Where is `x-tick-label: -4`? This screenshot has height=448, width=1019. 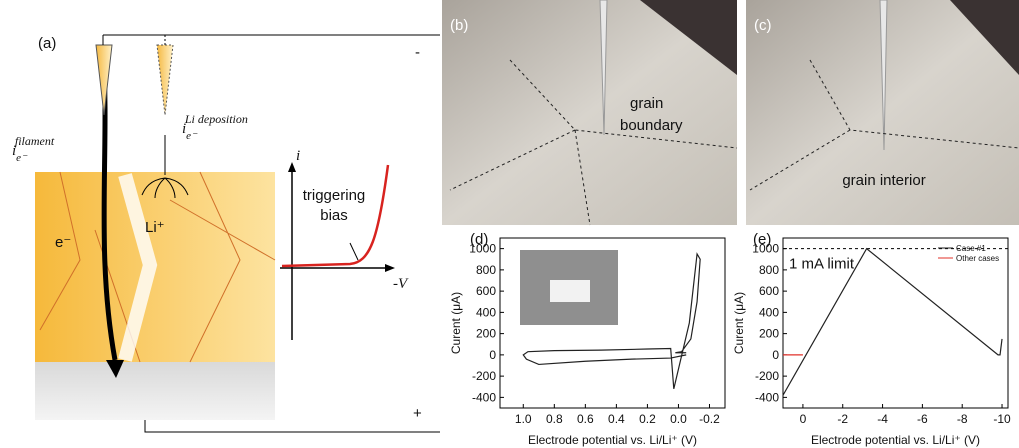
x-tick-label: -4 is located at coordinates (882, 419).